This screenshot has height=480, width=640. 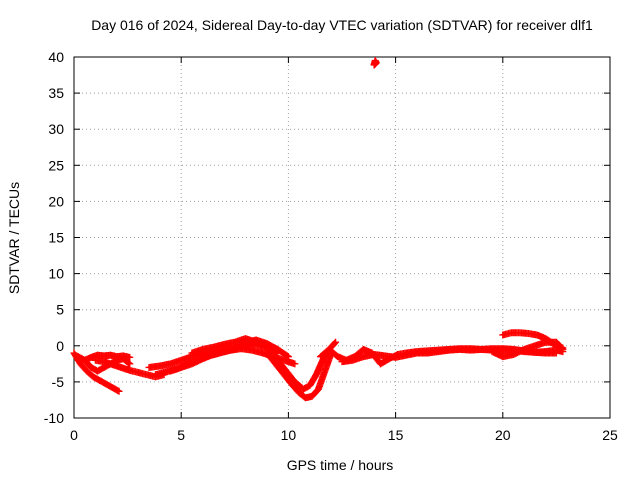 I want to click on series-track-h, so click(x=235, y=346).